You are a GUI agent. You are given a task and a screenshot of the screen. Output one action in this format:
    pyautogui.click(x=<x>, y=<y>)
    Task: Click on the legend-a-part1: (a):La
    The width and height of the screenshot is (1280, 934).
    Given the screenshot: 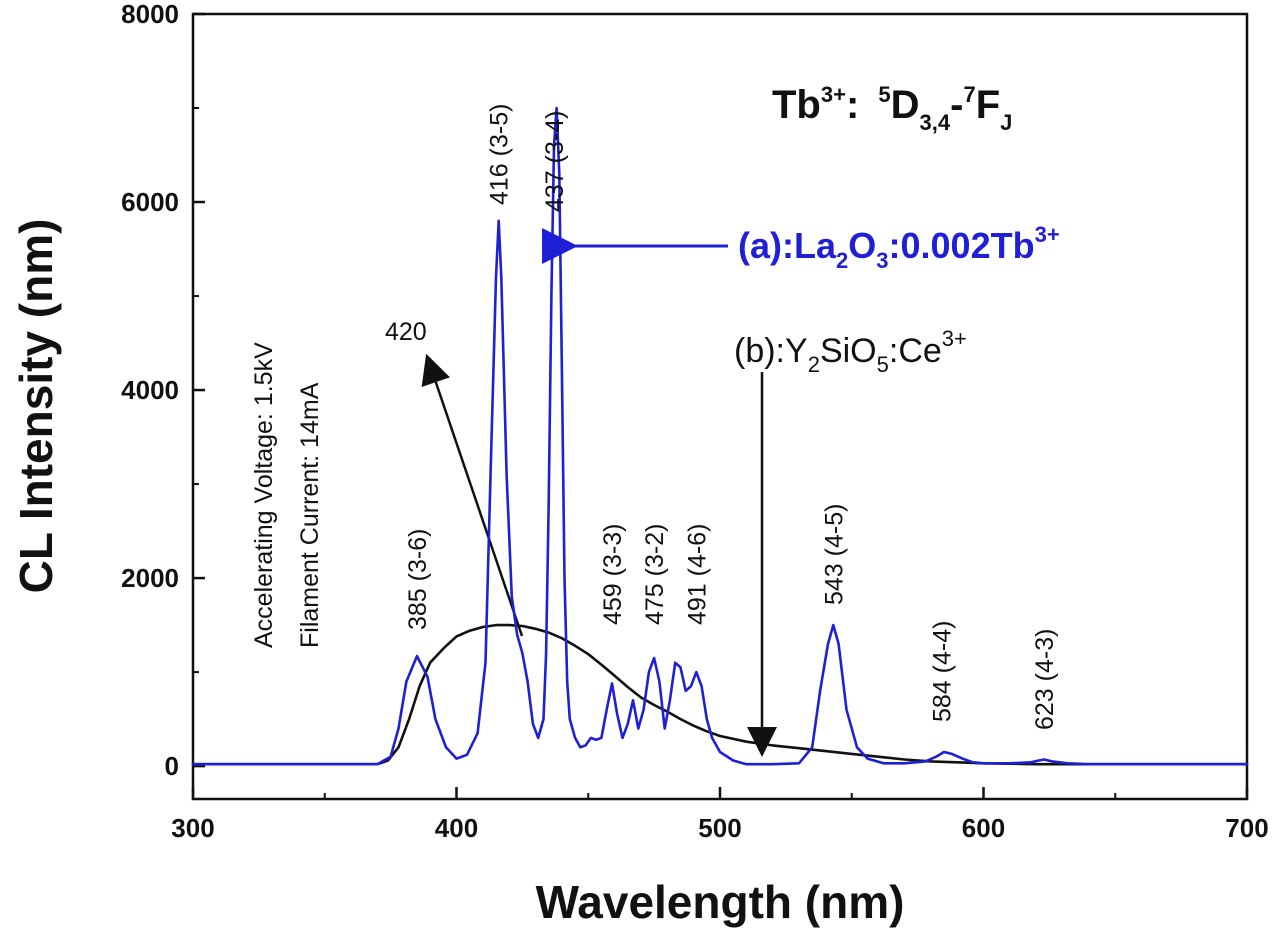 What is the action you would take?
    pyautogui.click(x=787, y=245)
    